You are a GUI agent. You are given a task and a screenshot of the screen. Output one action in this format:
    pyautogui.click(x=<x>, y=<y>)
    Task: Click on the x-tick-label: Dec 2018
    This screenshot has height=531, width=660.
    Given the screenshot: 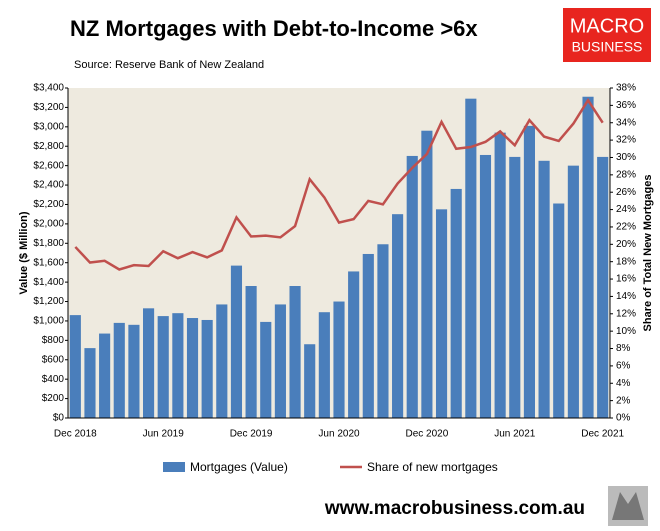 What is the action you would take?
    pyautogui.click(x=75, y=434)
    